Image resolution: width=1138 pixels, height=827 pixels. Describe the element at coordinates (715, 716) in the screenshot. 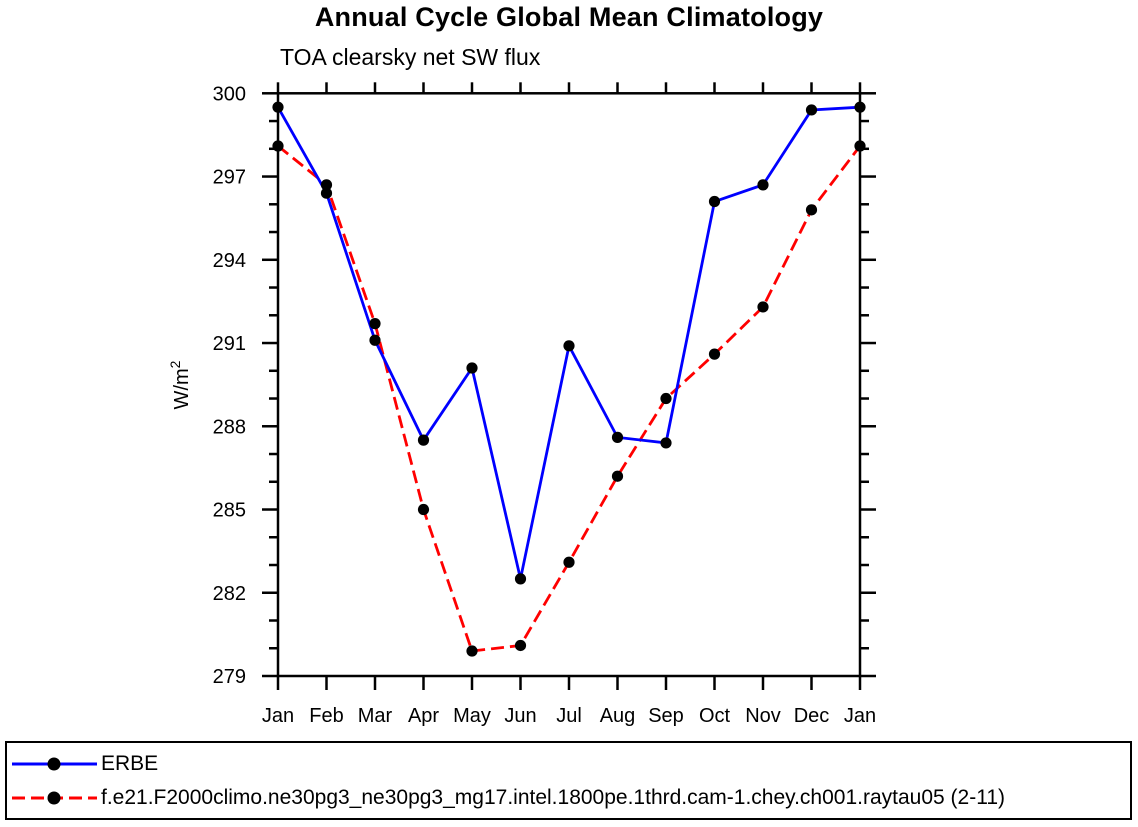

I see `x-tick-label: Oct` at that location.